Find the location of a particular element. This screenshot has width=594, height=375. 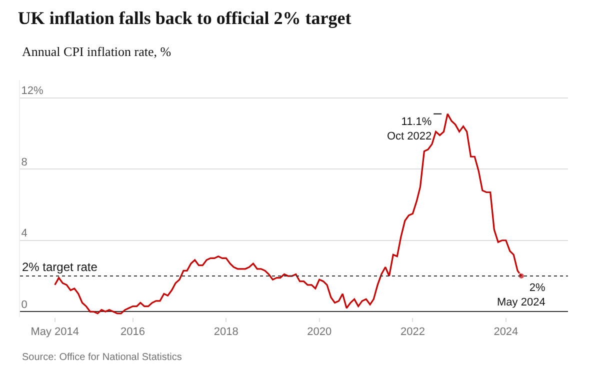

x-tick-label: 2018 is located at coordinates (226, 332).